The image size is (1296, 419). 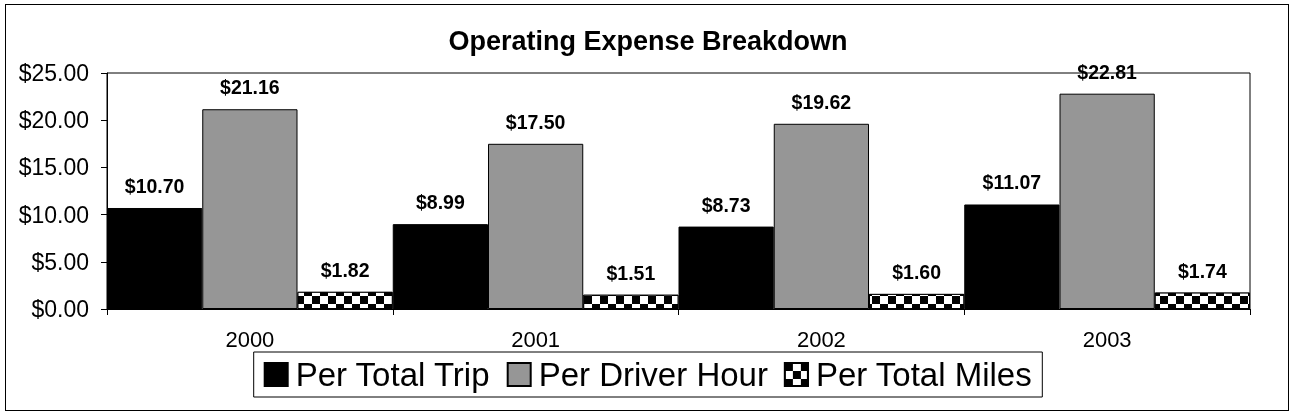 I want to click on x-tick-label: 2000, so click(x=250, y=339).